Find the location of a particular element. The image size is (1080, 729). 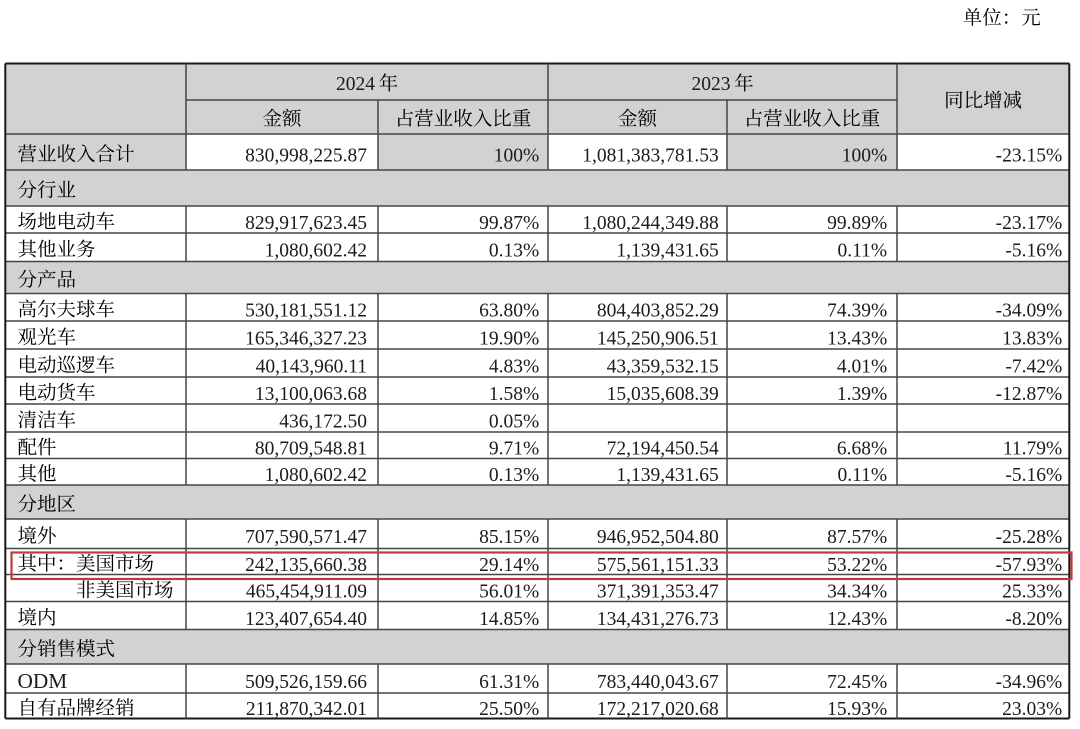

svg-text: 783,440,043.67 is located at coordinates (658, 682).